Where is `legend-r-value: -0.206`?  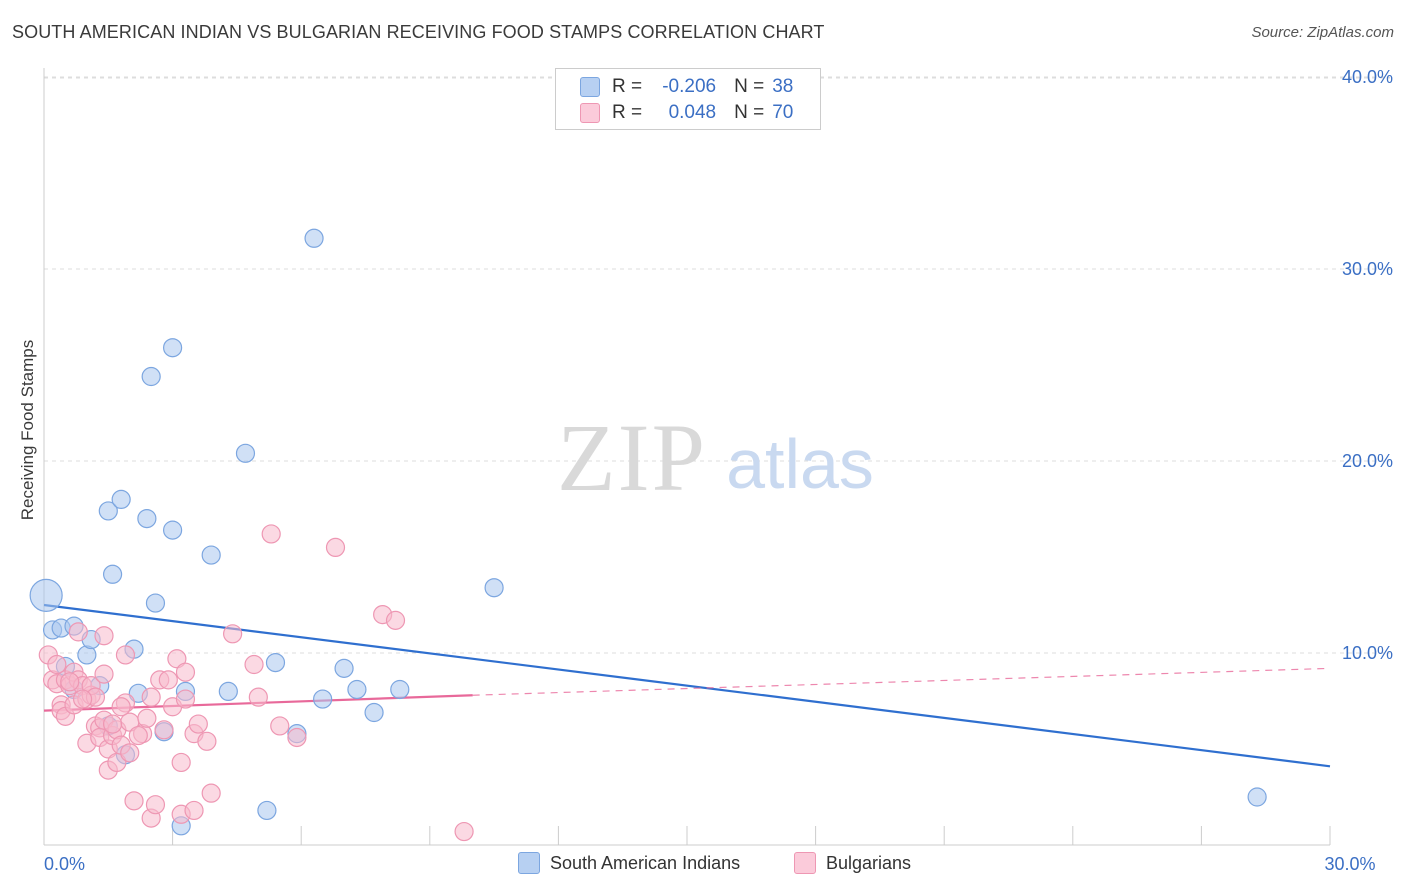 legend-r-value: -0.206 is located at coordinates (689, 86).